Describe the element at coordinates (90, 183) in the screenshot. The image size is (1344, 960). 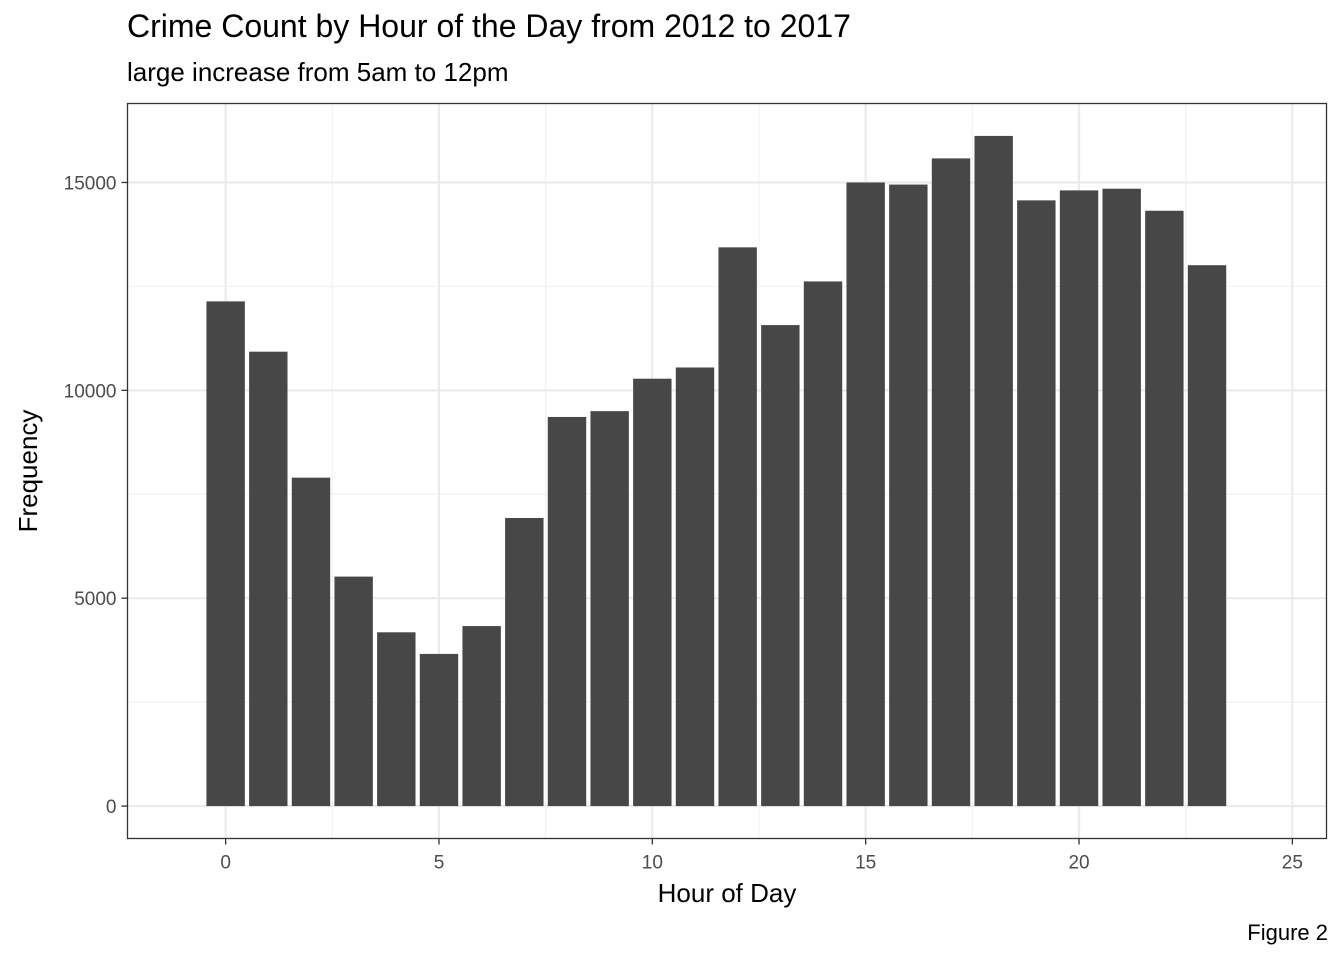
I see `y-tick-label: 15000` at that location.